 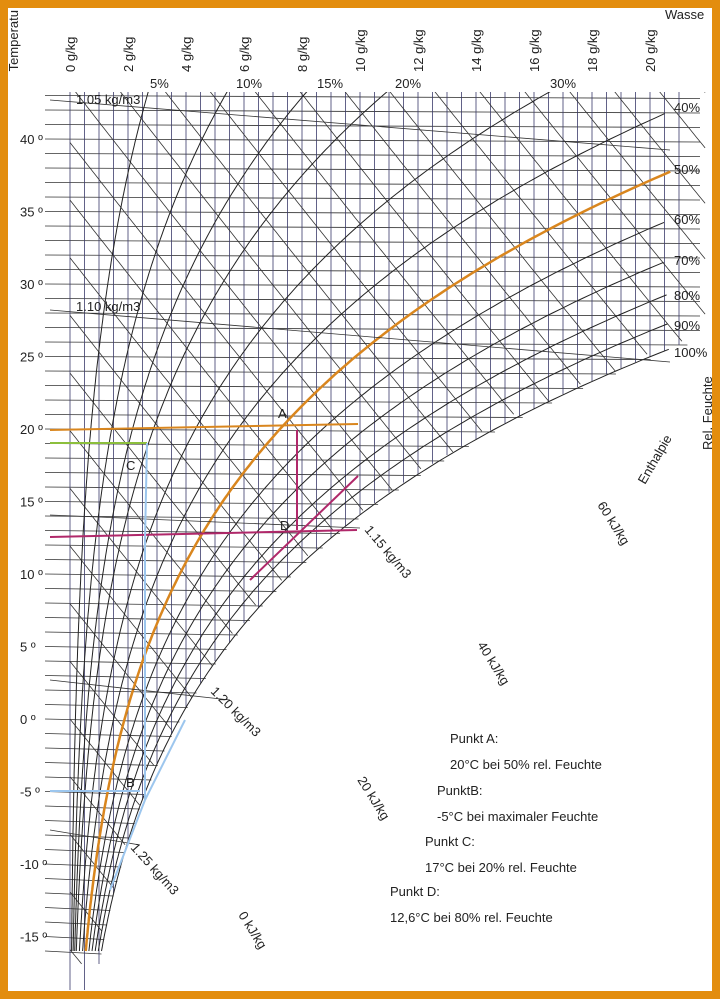 What do you see at coordinates (687, 260) in the screenshot?
I see `rh-label: 70%` at bounding box center [687, 260].